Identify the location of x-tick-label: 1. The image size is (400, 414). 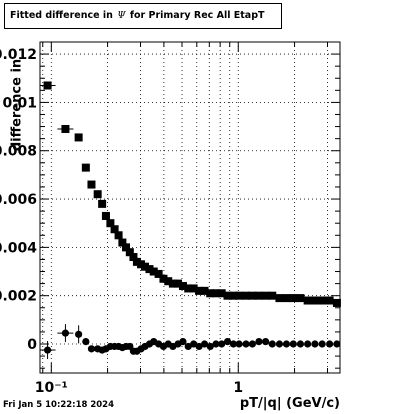
(238, 388).